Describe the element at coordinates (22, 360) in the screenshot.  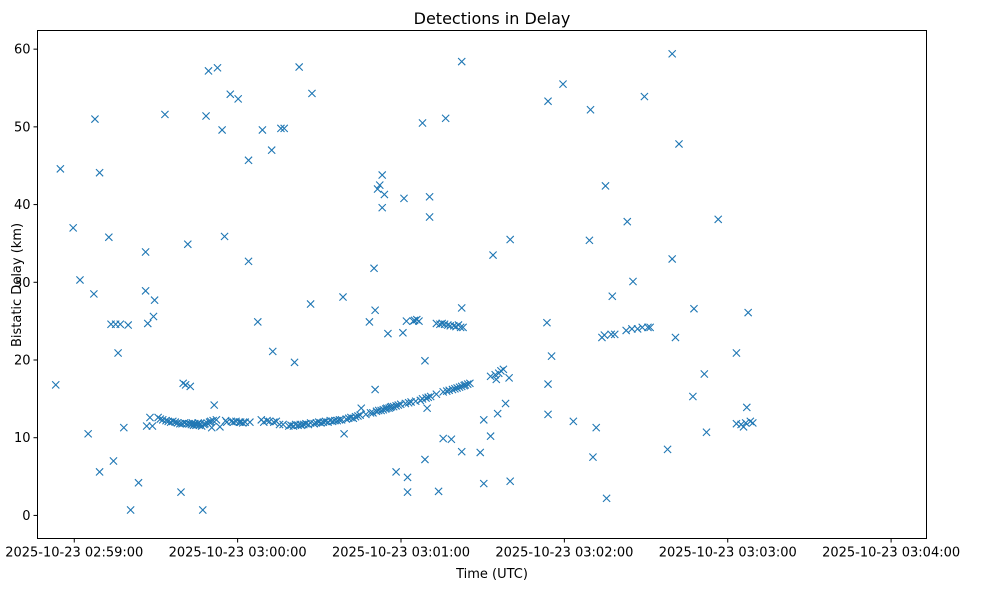
I see `y-tick-label: 20` at that location.